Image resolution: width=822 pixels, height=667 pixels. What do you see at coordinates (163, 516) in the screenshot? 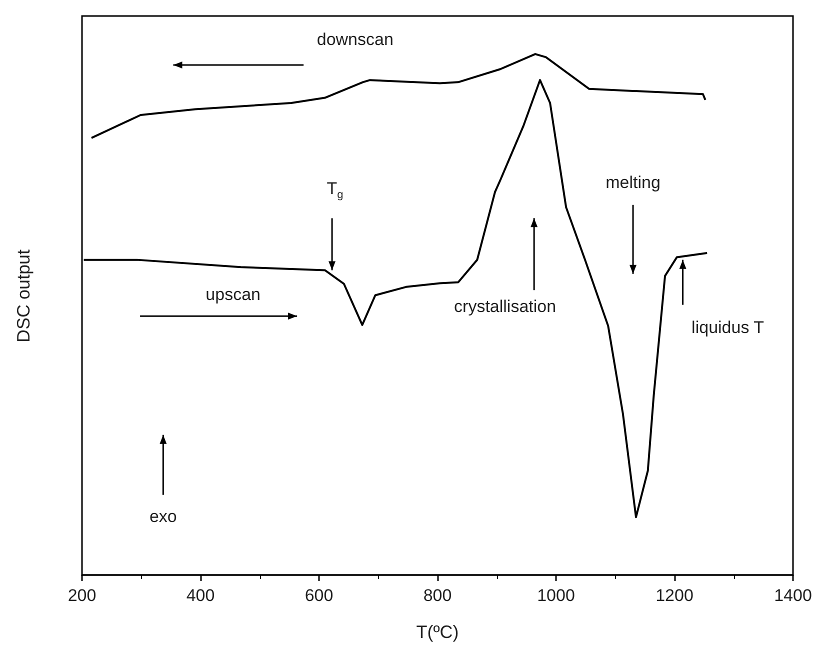
I see `annotation: exo` at bounding box center [163, 516].